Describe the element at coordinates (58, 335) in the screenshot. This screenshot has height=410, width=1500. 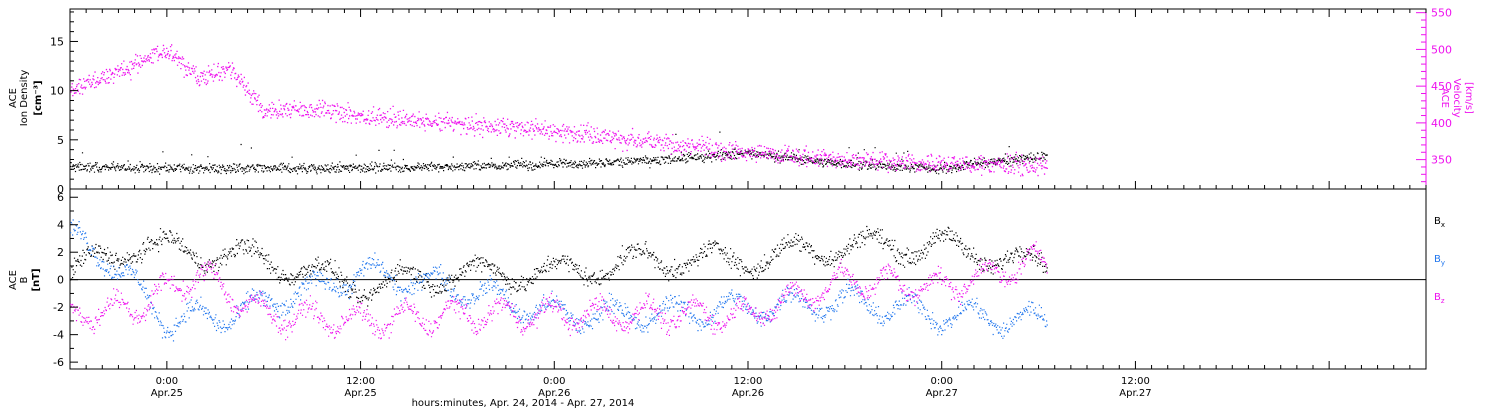
I see `imf-tick-label: -4` at that location.